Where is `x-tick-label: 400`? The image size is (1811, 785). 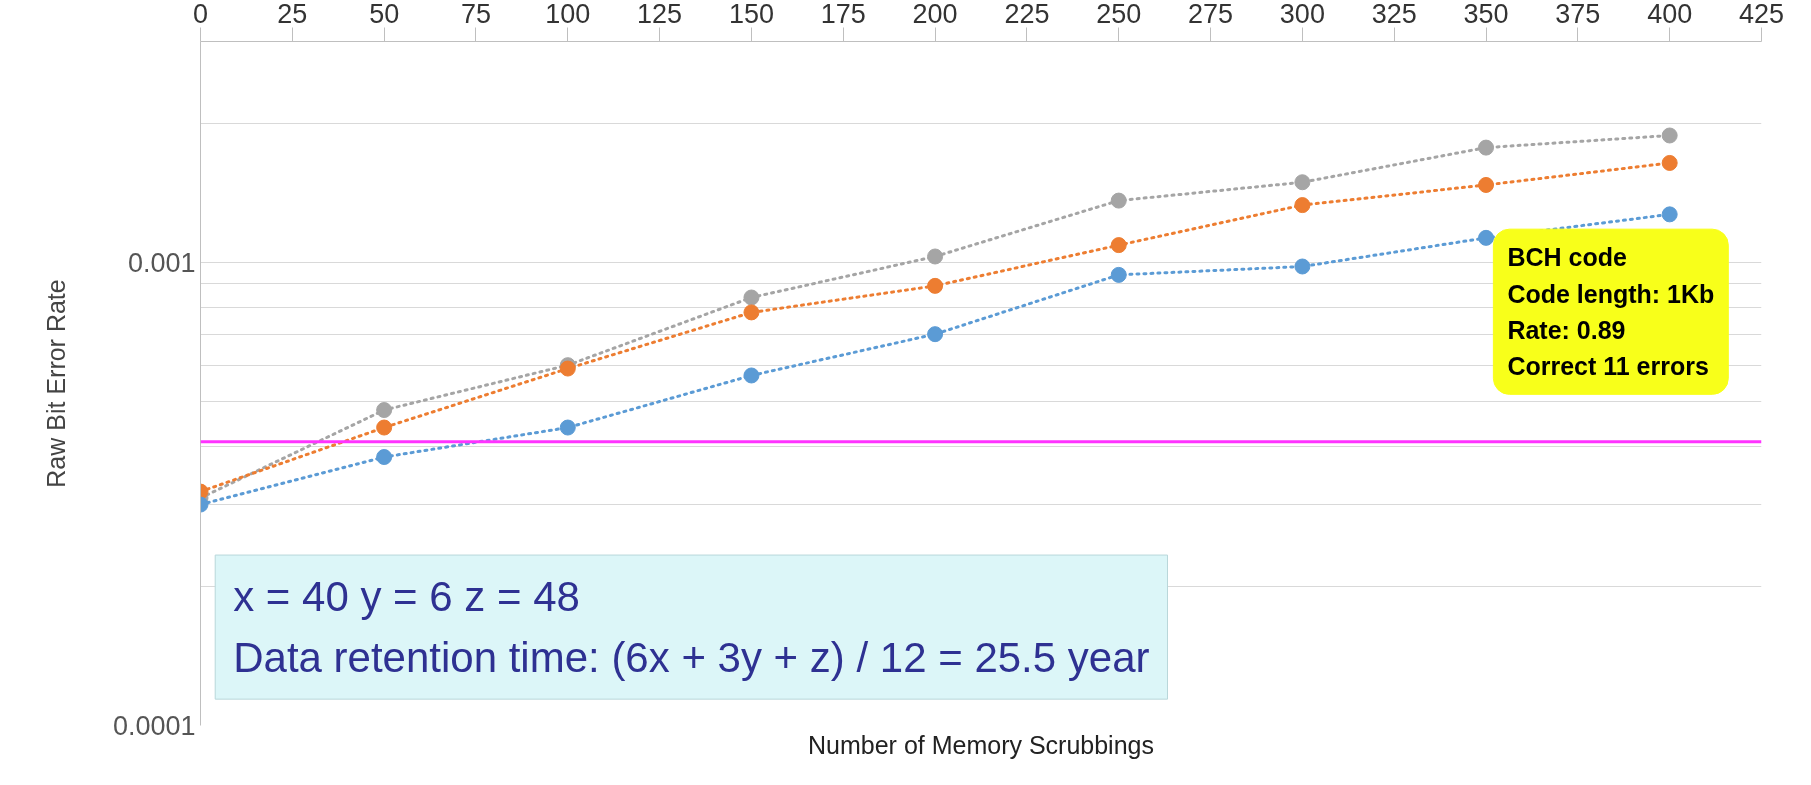 x-tick-label: 400 is located at coordinates (1670, 14).